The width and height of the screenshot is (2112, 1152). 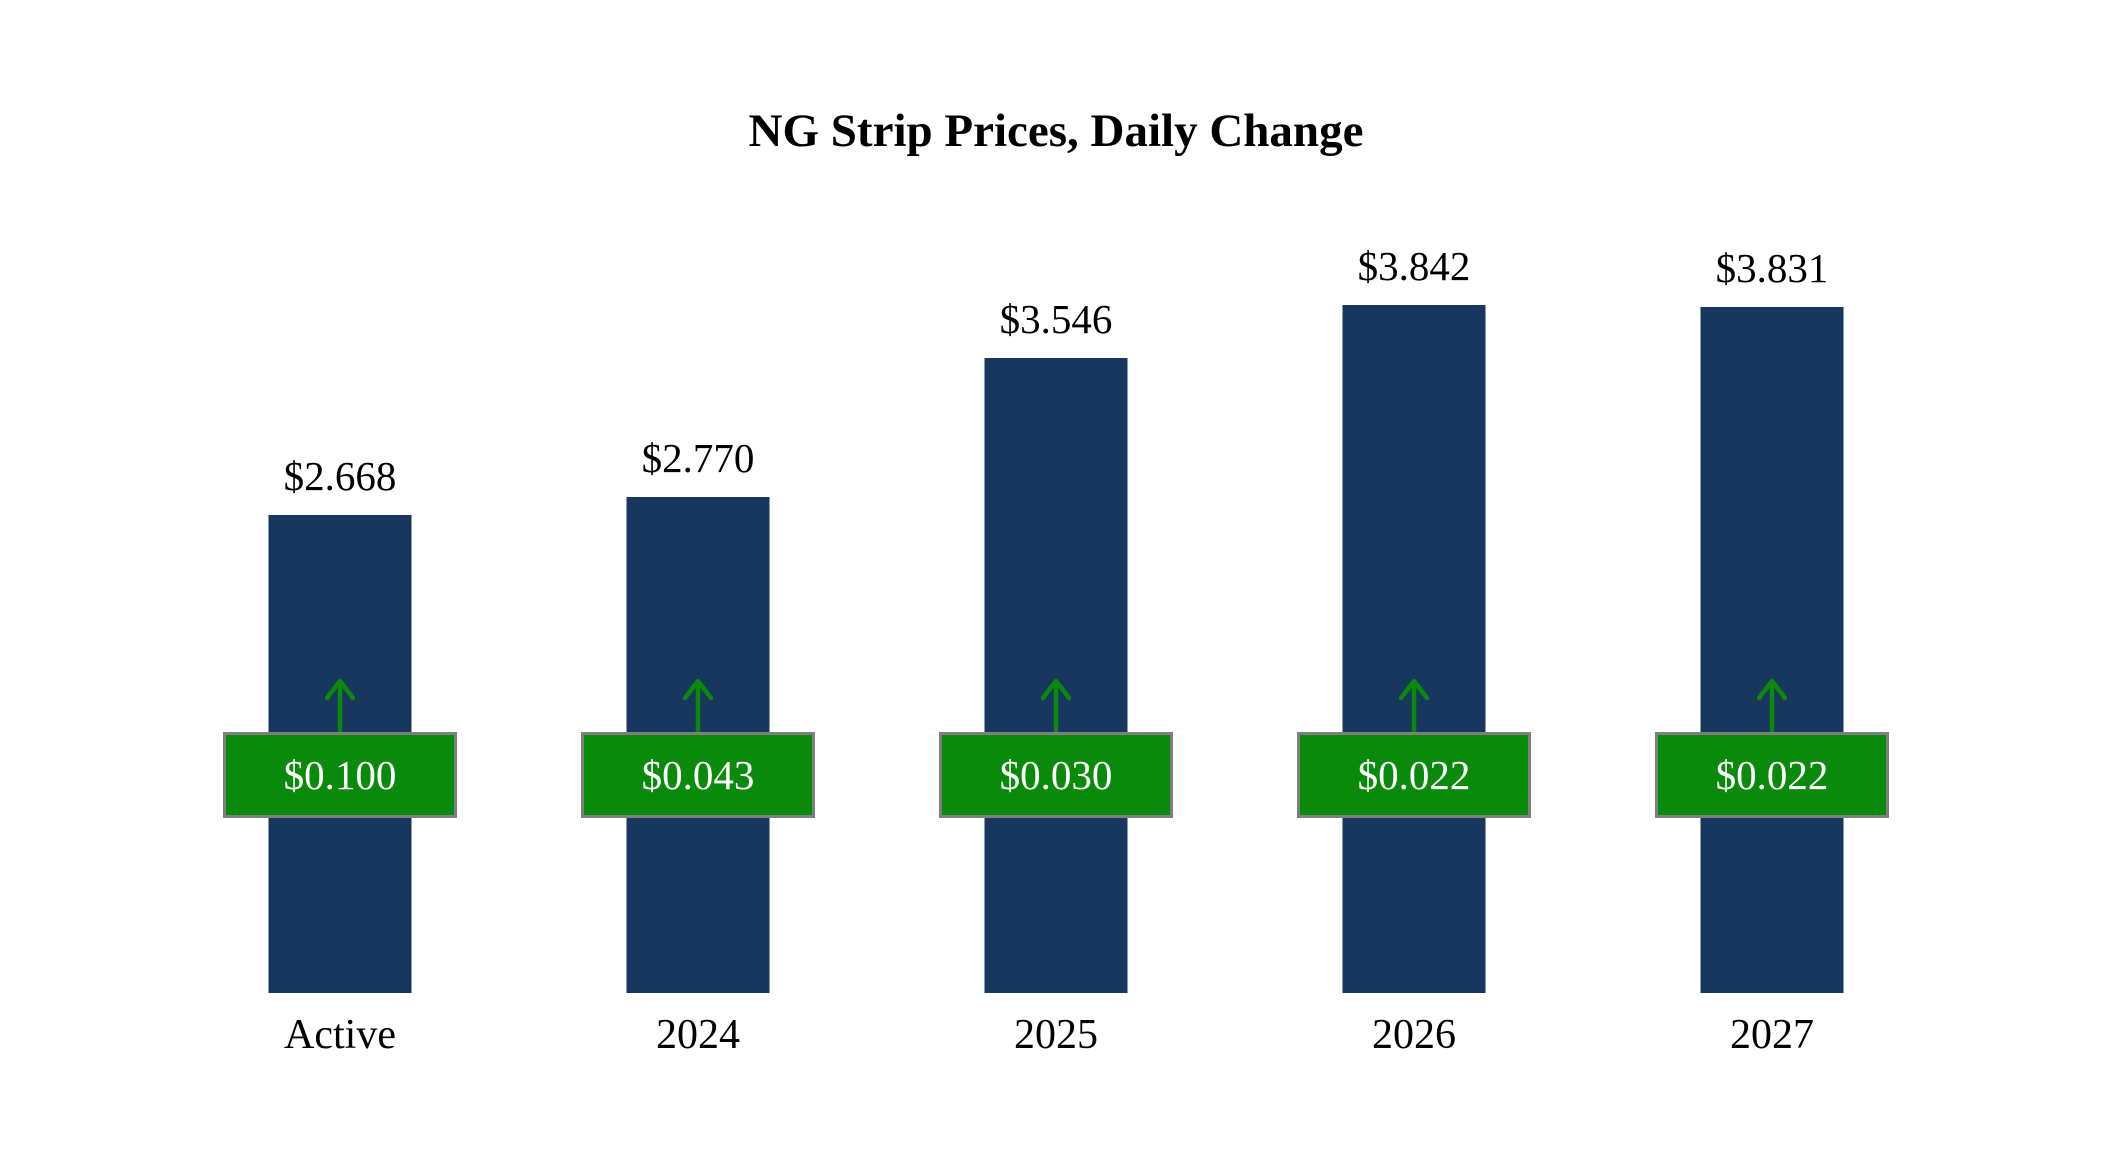 I want to click on bar-column: $3.546 $0.030 2025, so click(x=1056, y=629).